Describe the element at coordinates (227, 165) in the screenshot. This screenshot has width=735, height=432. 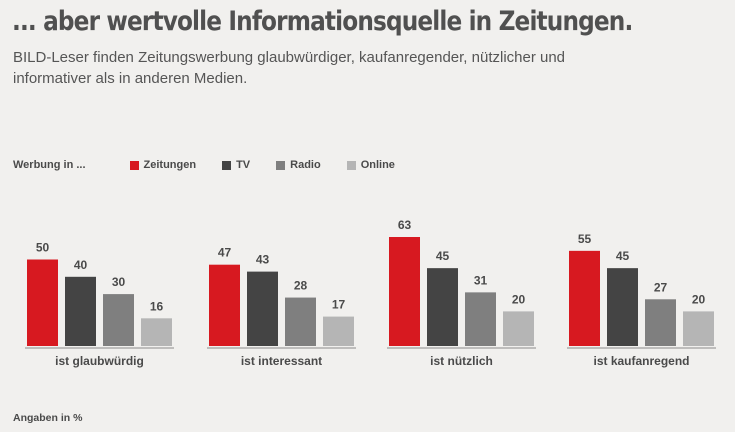
I see `legend-swatch-tv` at that location.